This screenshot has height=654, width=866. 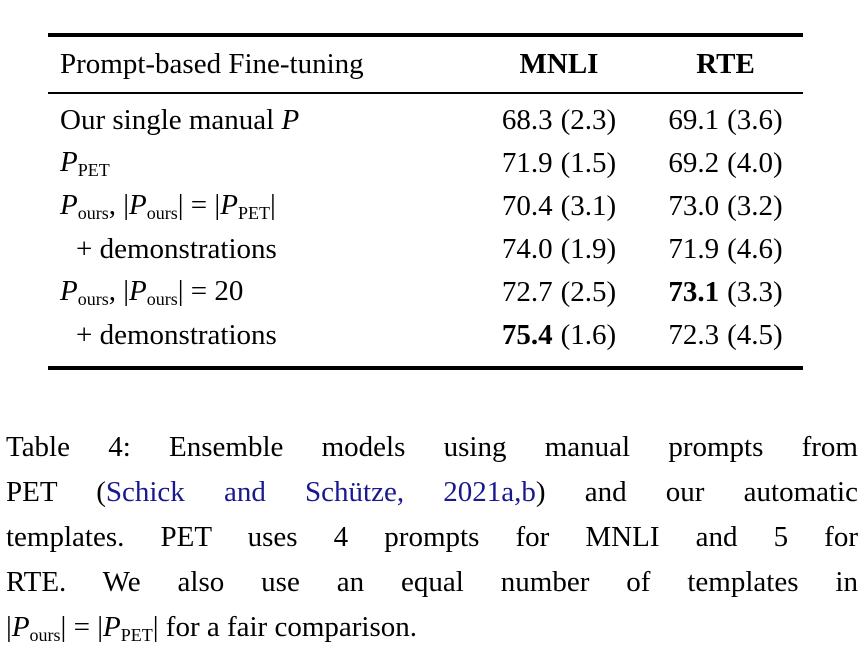 I want to click on header-rte: RTE, so click(x=725, y=64).